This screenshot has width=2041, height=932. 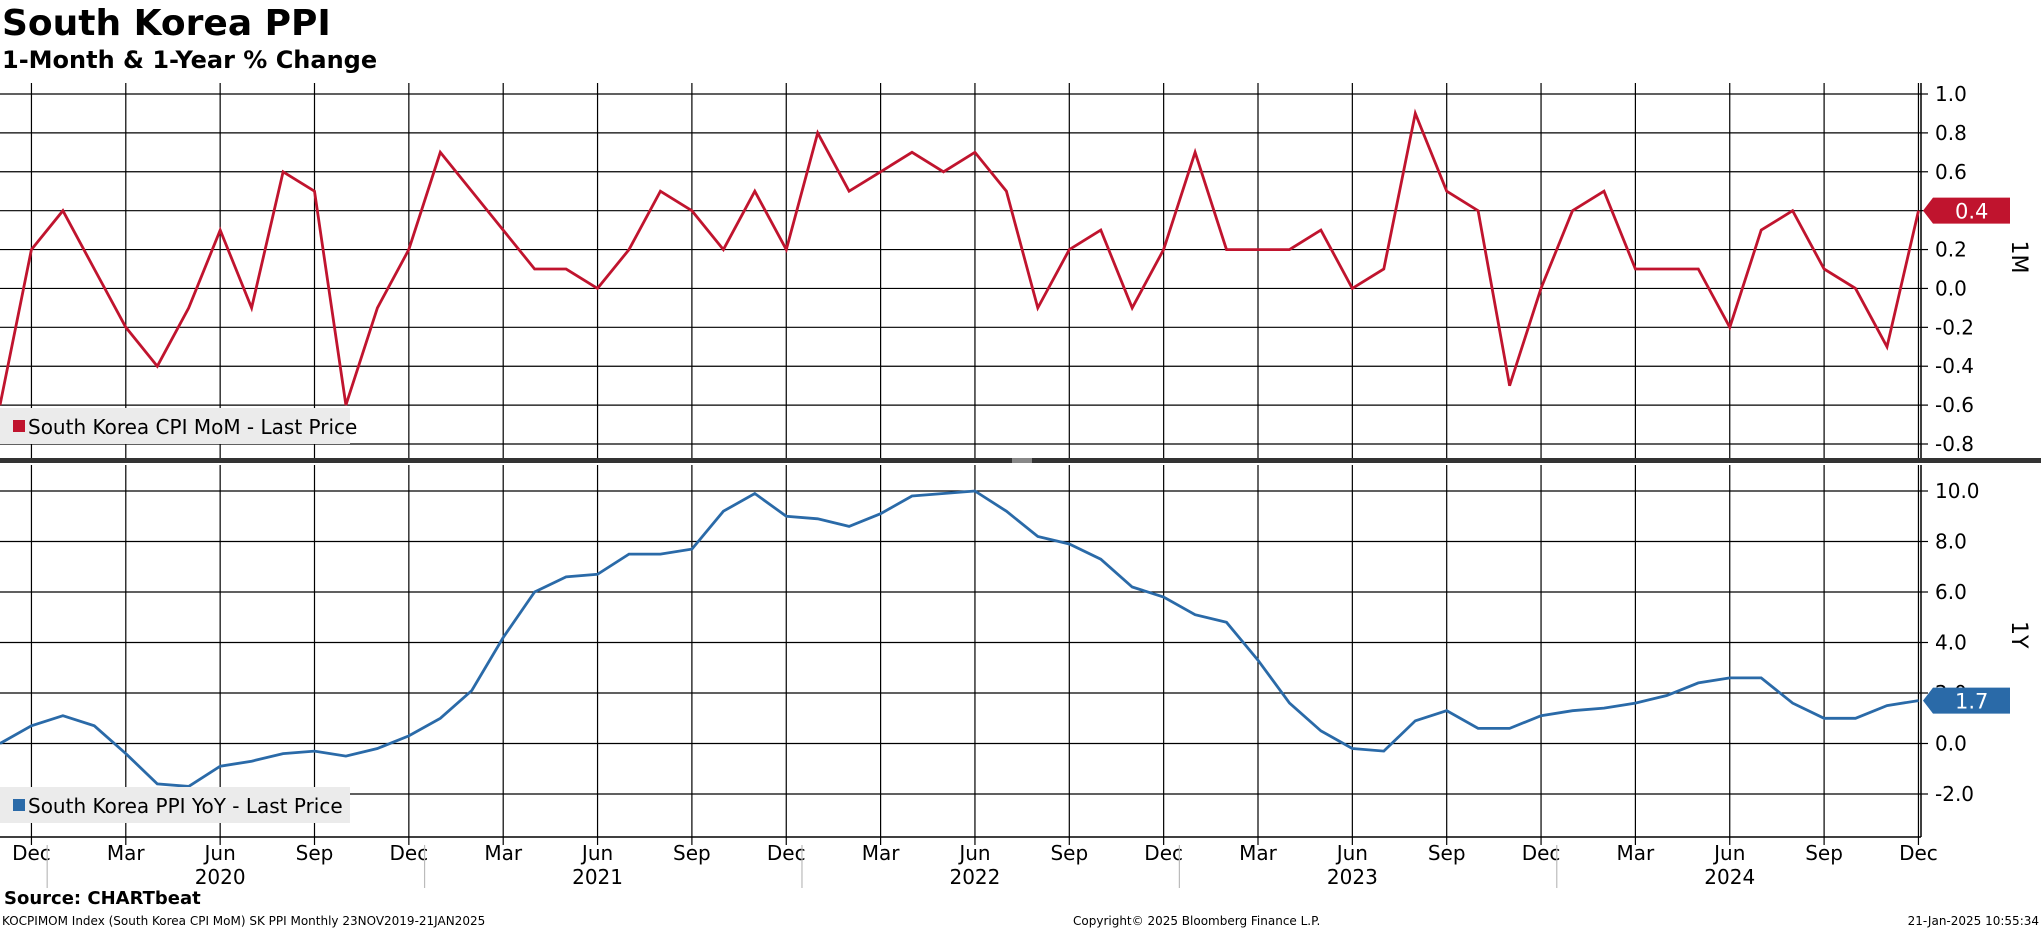 What do you see at coordinates (1954, 405) in the screenshot?
I see `y-tick-label: -0.6` at bounding box center [1954, 405].